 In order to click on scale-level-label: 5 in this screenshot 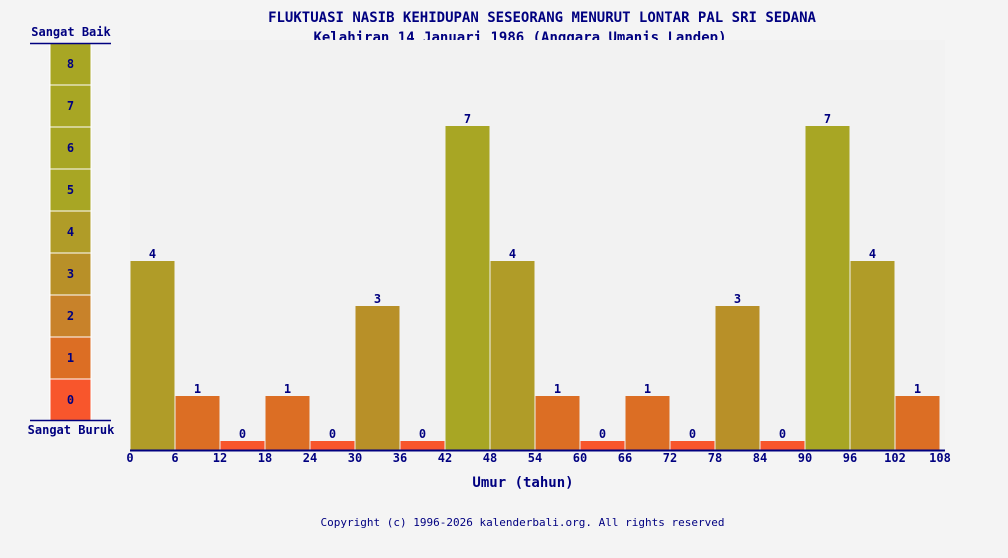, I will do `click(70, 190)`.